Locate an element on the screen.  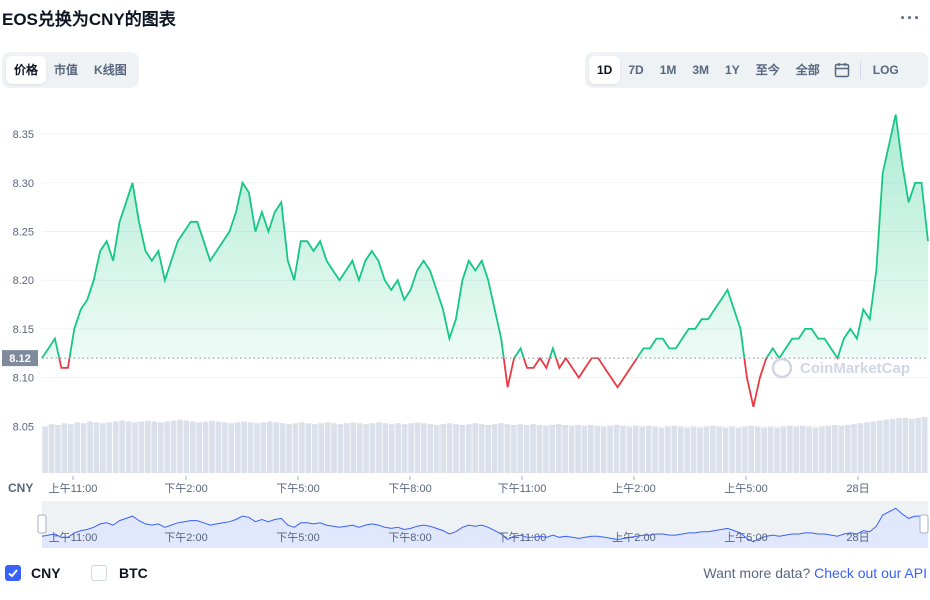
more-options-icon: ··· is located at coordinates (910, 18).